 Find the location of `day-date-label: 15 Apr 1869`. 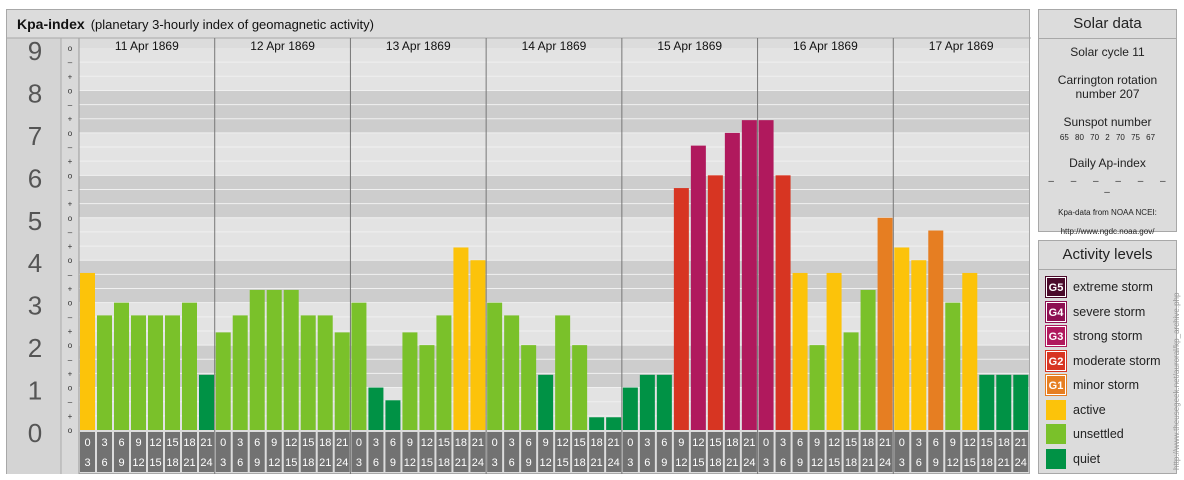

day-date-label: 15 Apr 1869 is located at coordinates (689, 46).